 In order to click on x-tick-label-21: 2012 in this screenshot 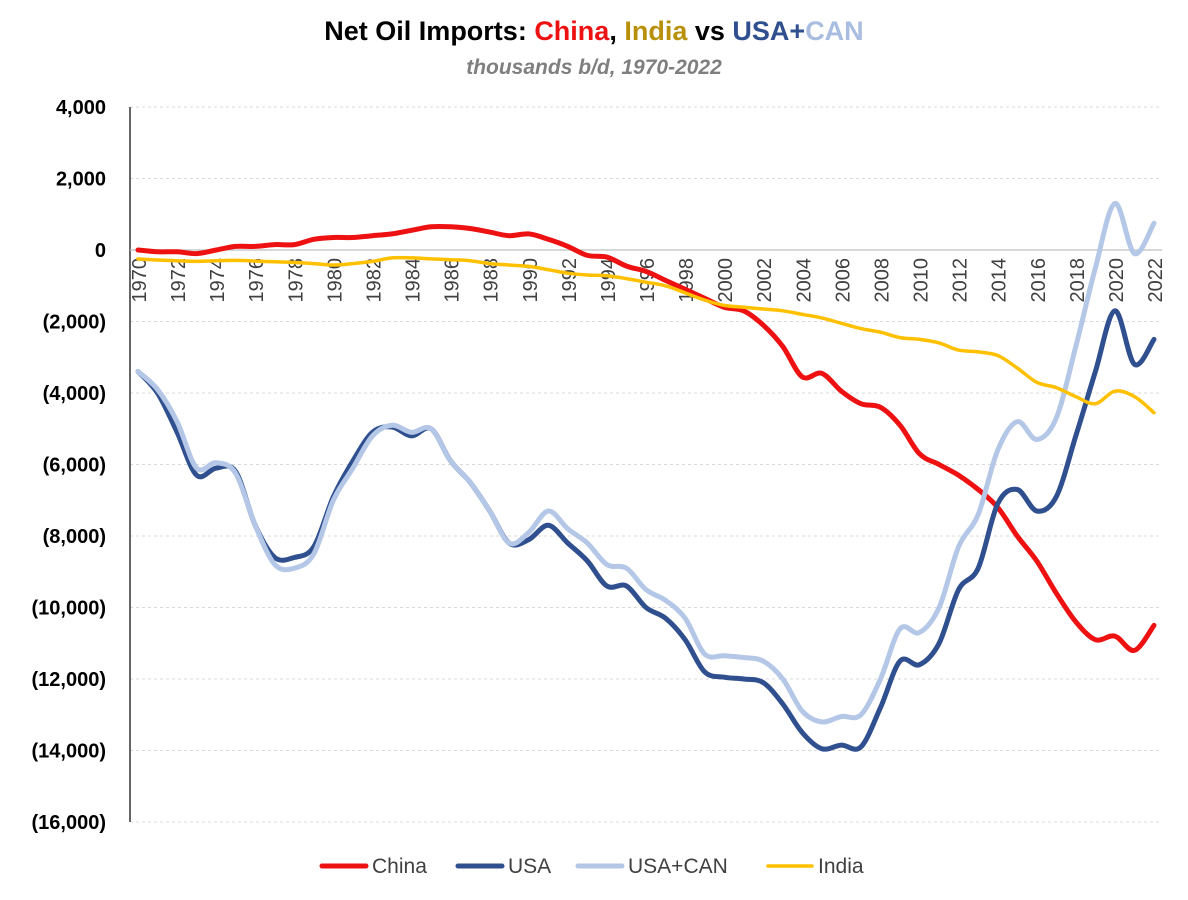, I will do `click(961, 280)`.